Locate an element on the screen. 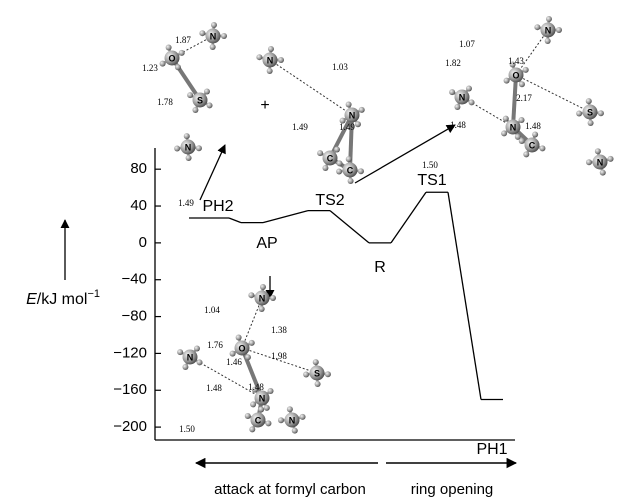 The height and width of the screenshot is (499, 637). bond-distance: 1.48 is located at coordinates (256, 387).